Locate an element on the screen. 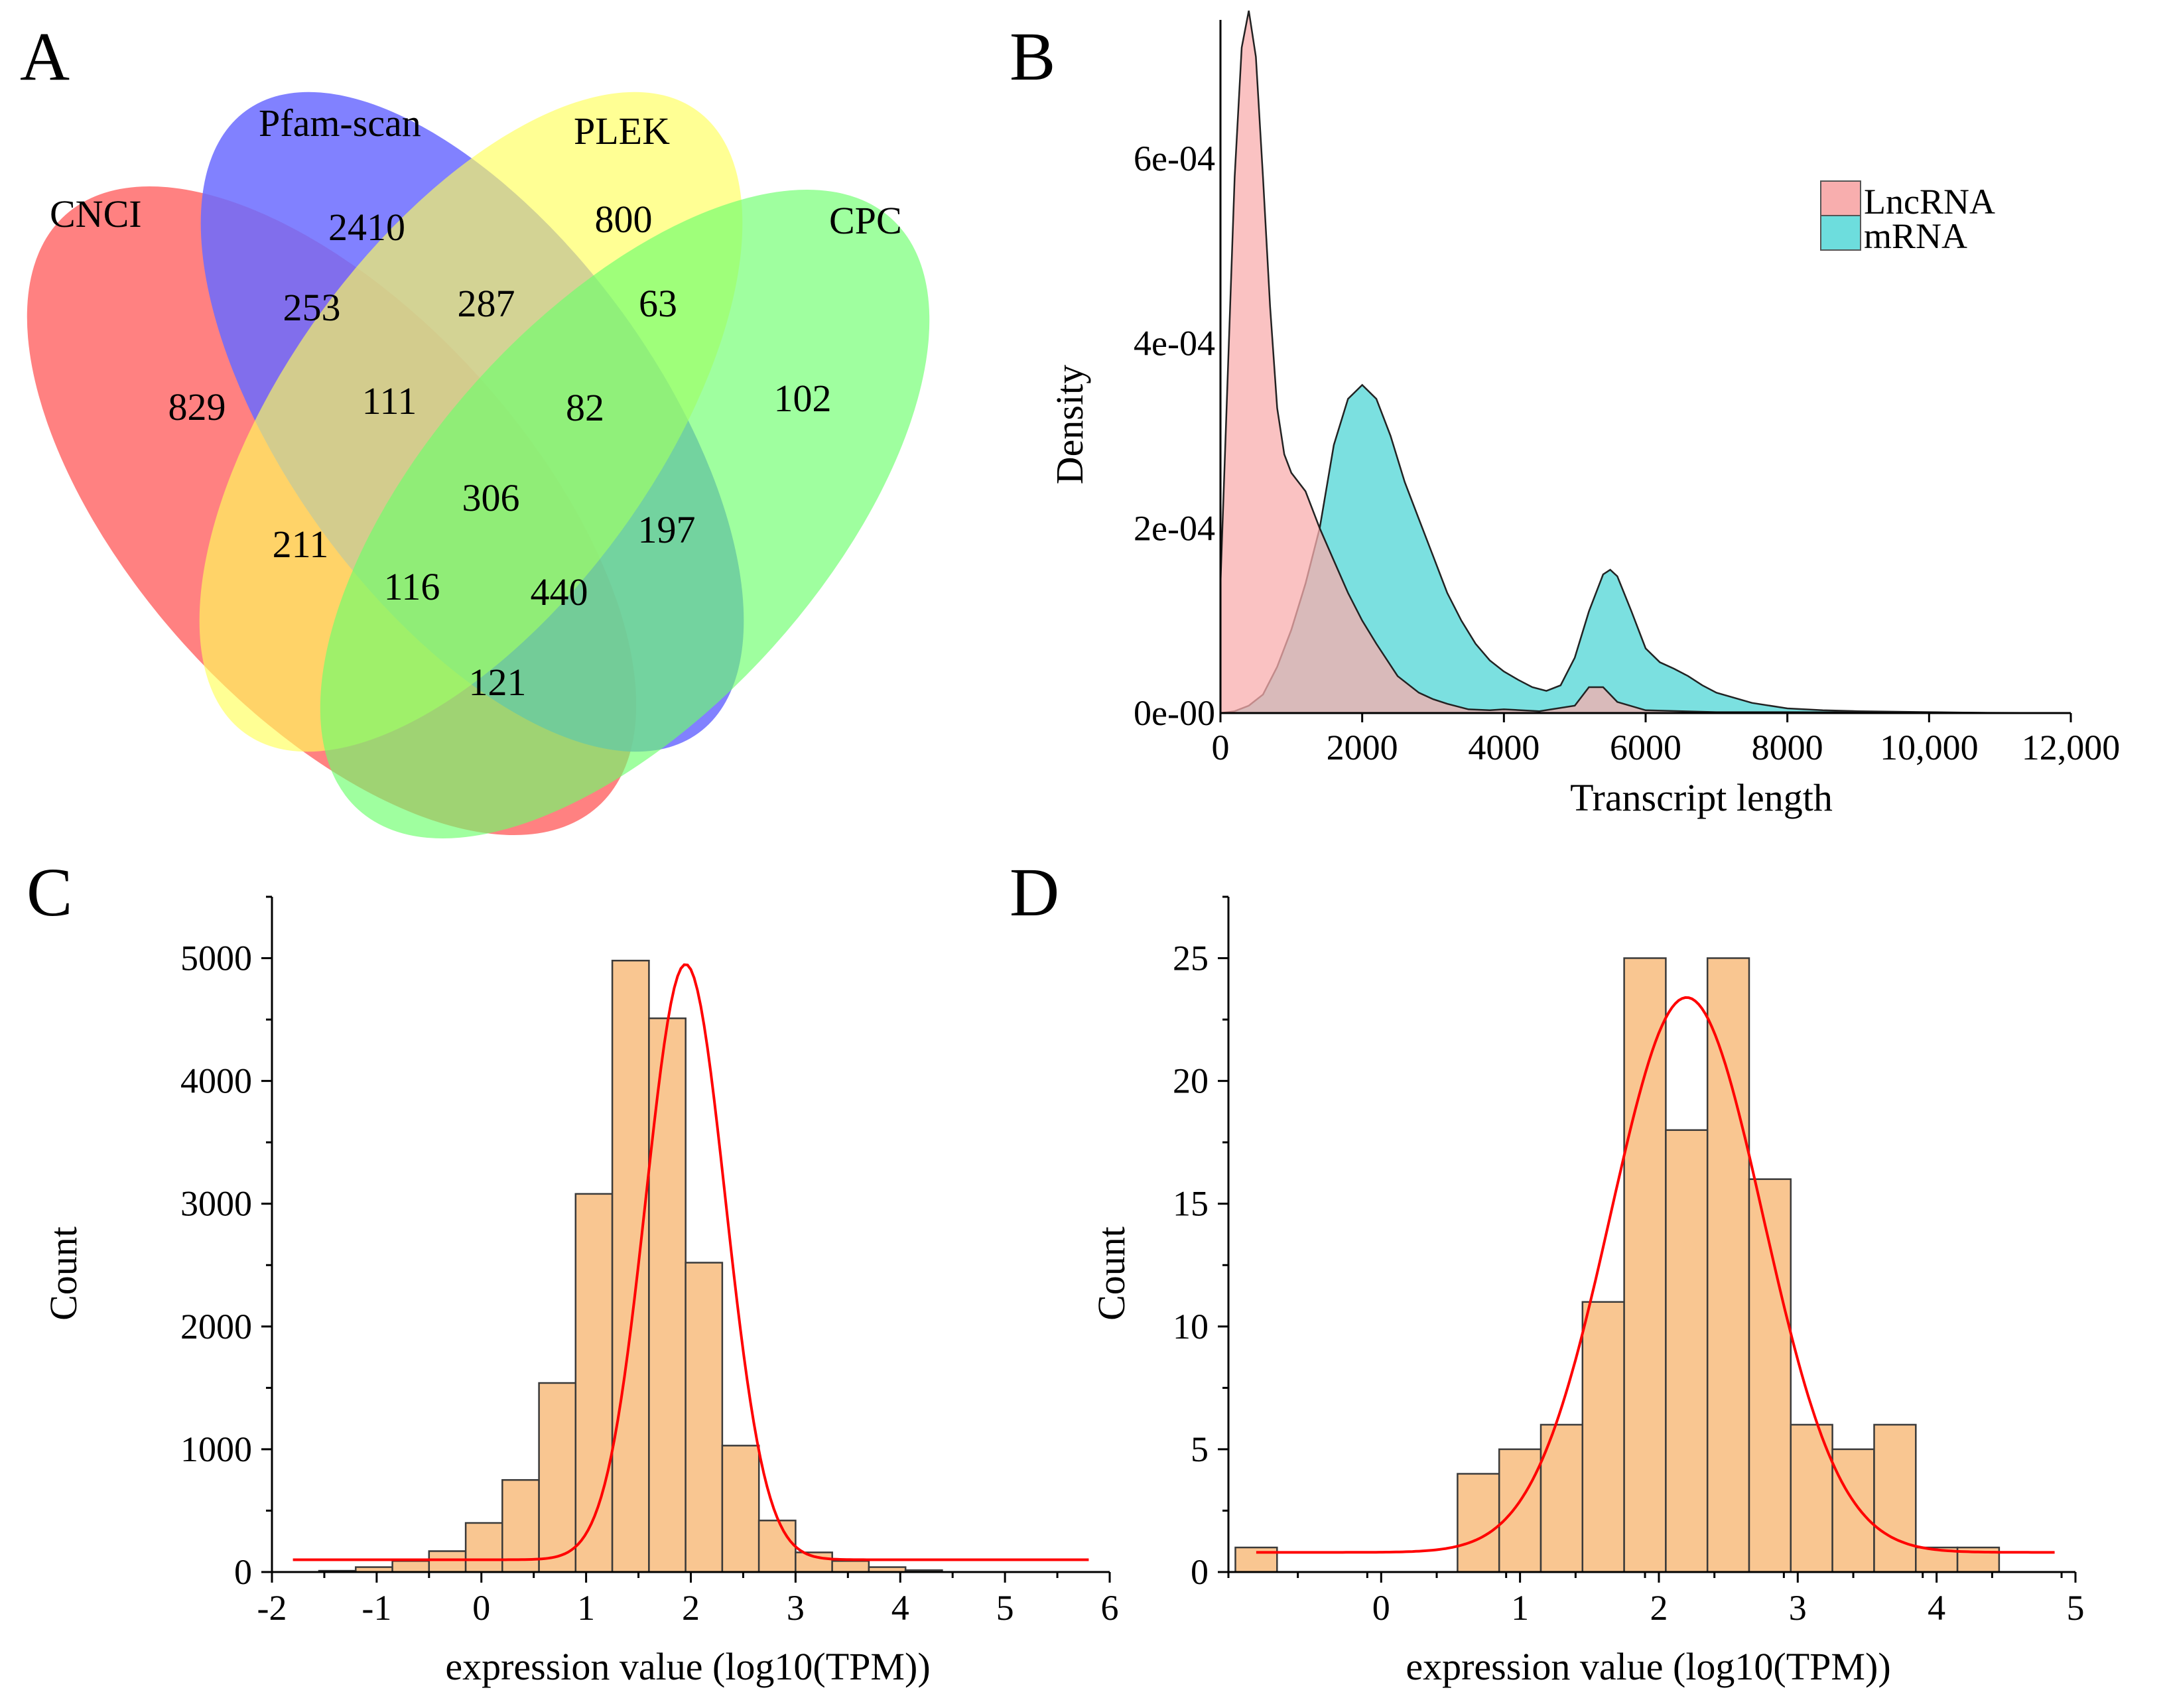 The image size is (2165, 1708). x-tick-label: 10,000 is located at coordinates (1929, 747).